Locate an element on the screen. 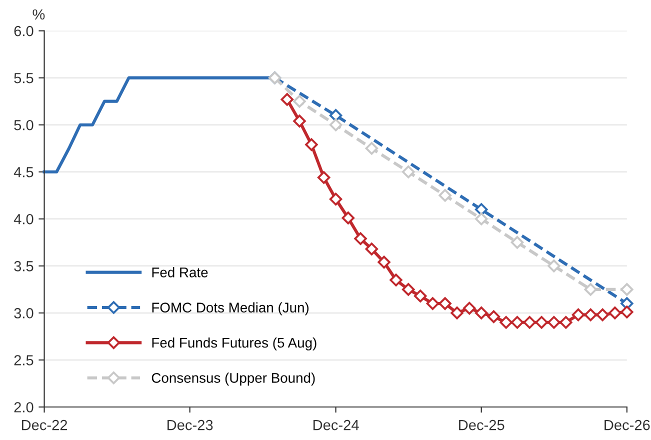 The image size is (651, 440). legend-label: FOMC Dots Median (Jun) is located at coordinates (230, 309).